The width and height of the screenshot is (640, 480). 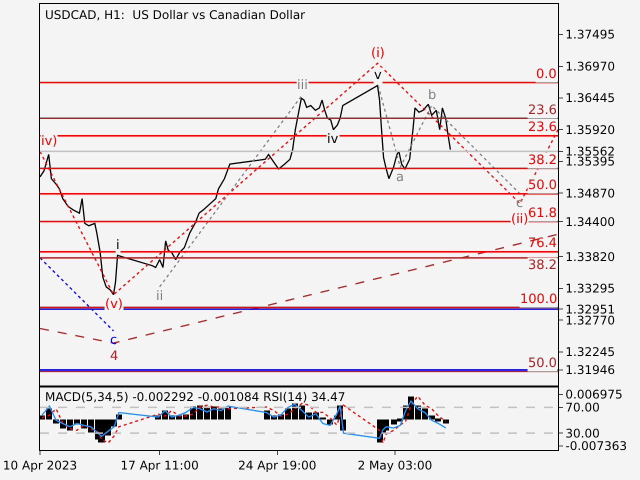 I want to click on y-tick-label: 1.37495, so click(x=590, y=35).